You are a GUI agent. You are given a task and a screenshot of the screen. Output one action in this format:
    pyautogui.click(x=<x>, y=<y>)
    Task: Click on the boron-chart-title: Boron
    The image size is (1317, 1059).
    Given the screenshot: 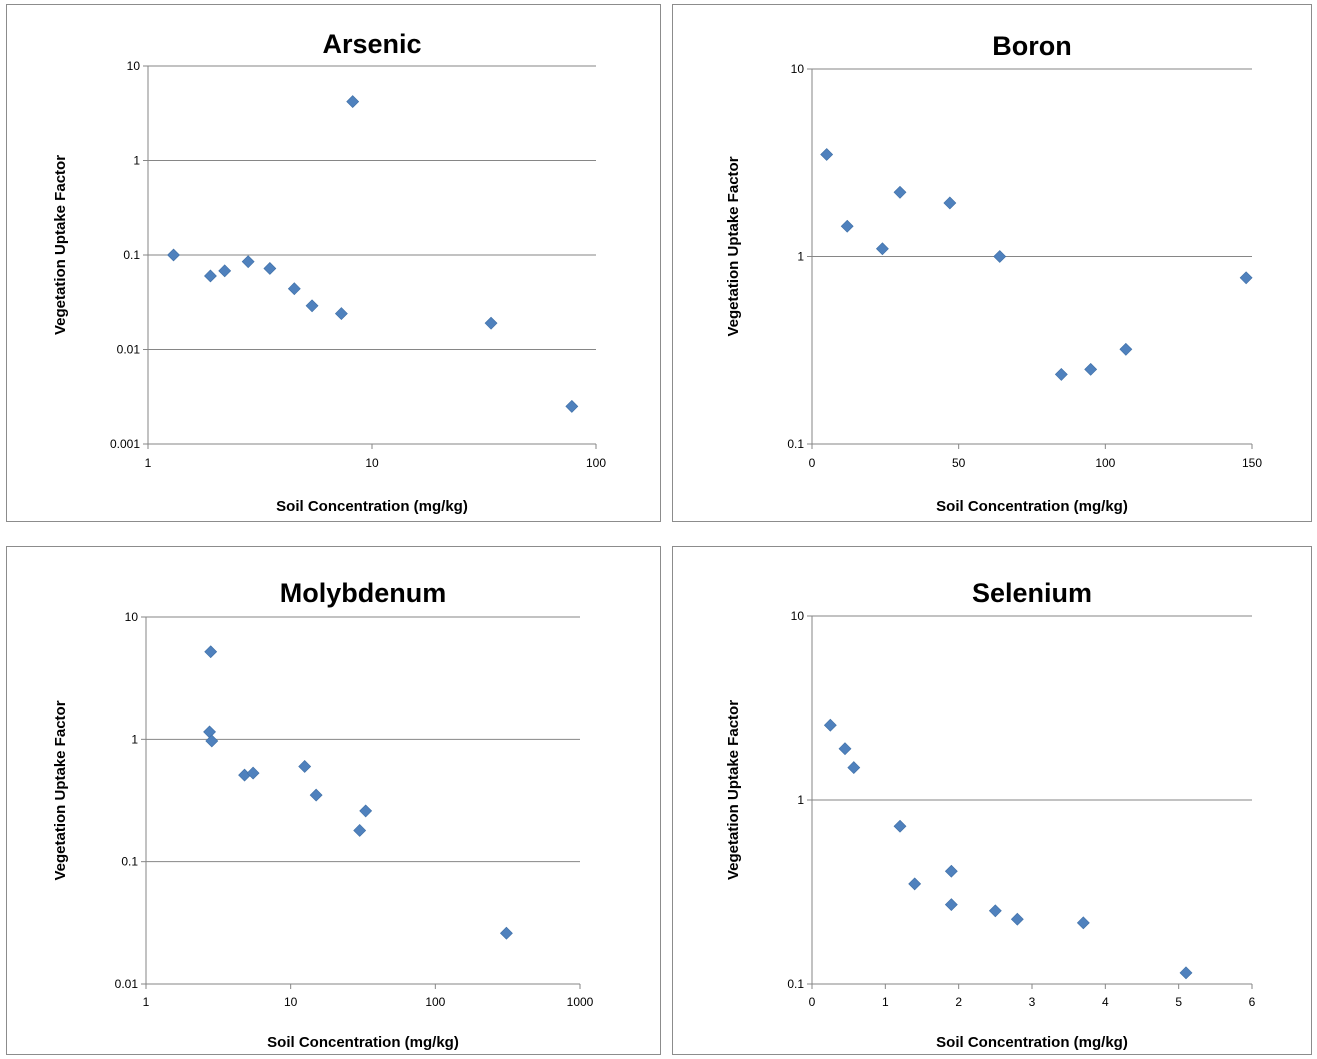 What is the action you would take?
    pyautogui.click(x=1031, y=46)
    